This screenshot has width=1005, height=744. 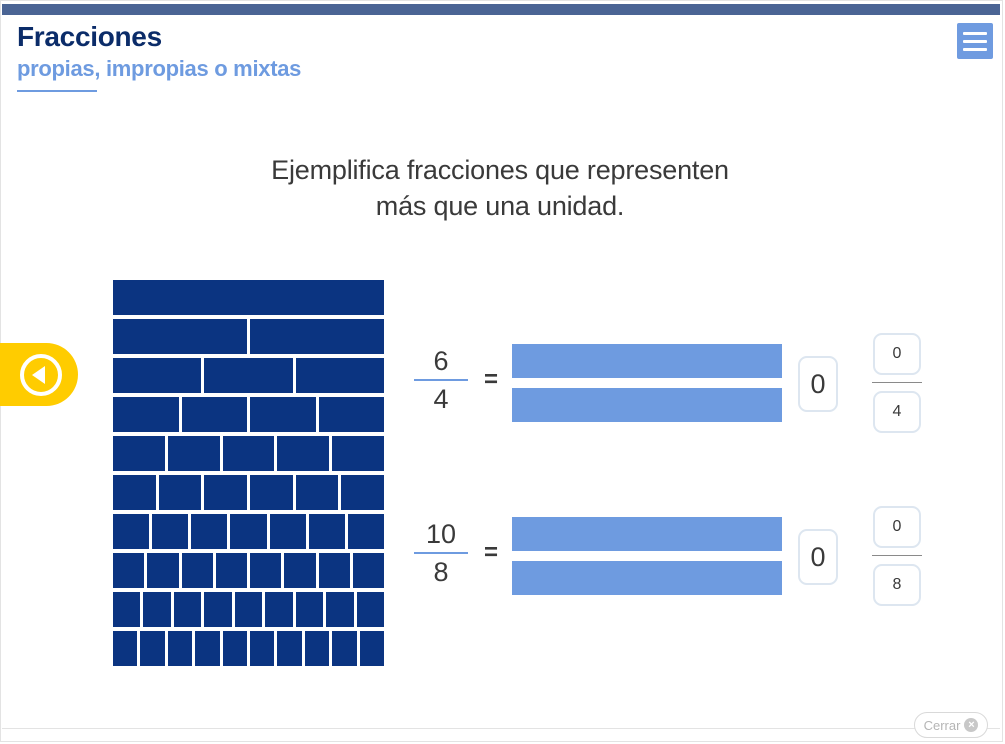 I want to click on fraction-numerator: 6, so click(x=441, y=361).